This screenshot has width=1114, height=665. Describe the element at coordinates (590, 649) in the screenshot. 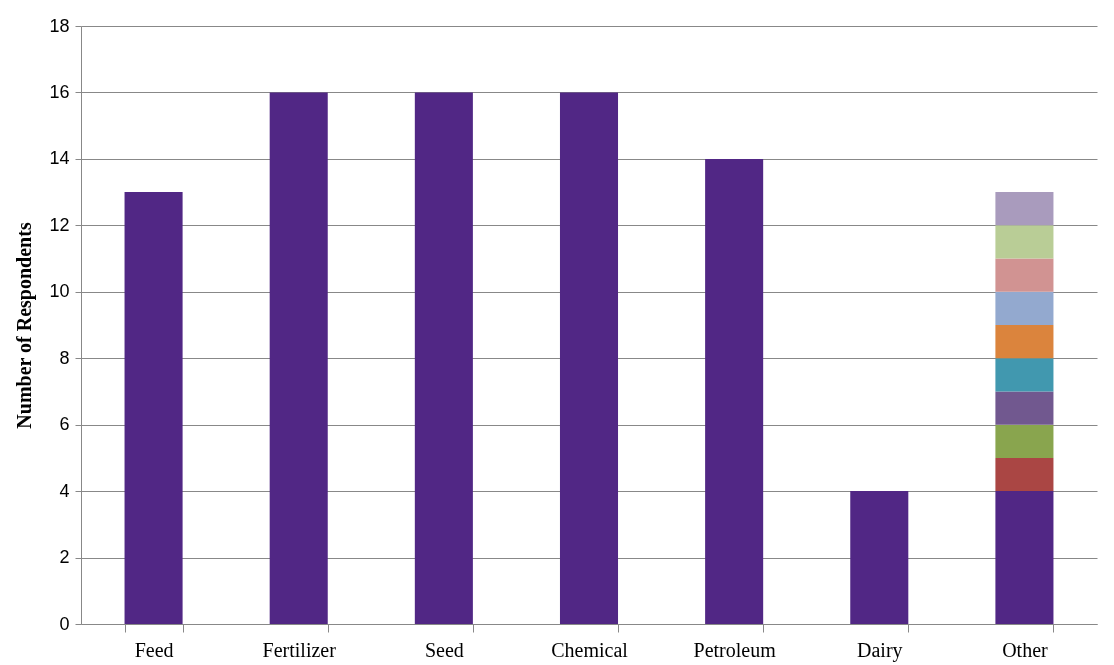

I see `x-tick-label: Chemical` at that location.